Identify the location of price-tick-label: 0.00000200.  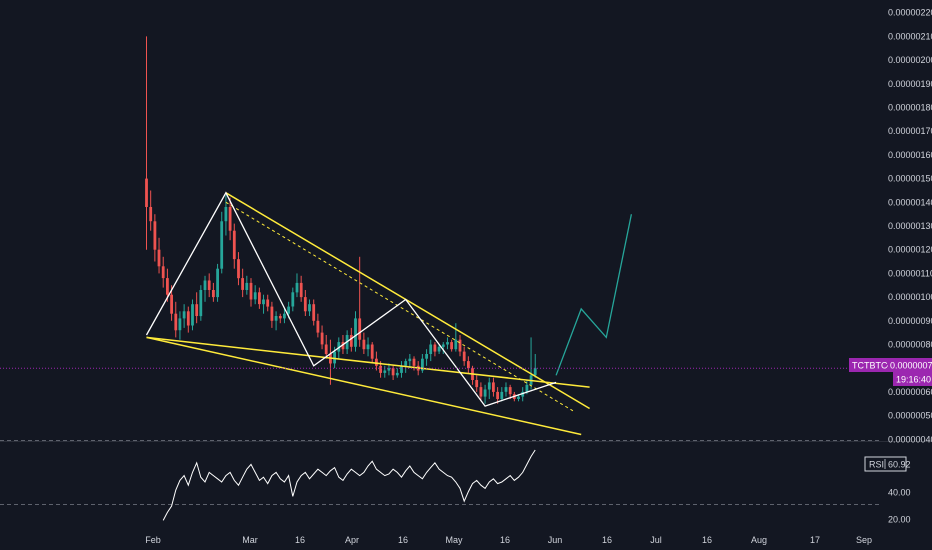
(910, 60).